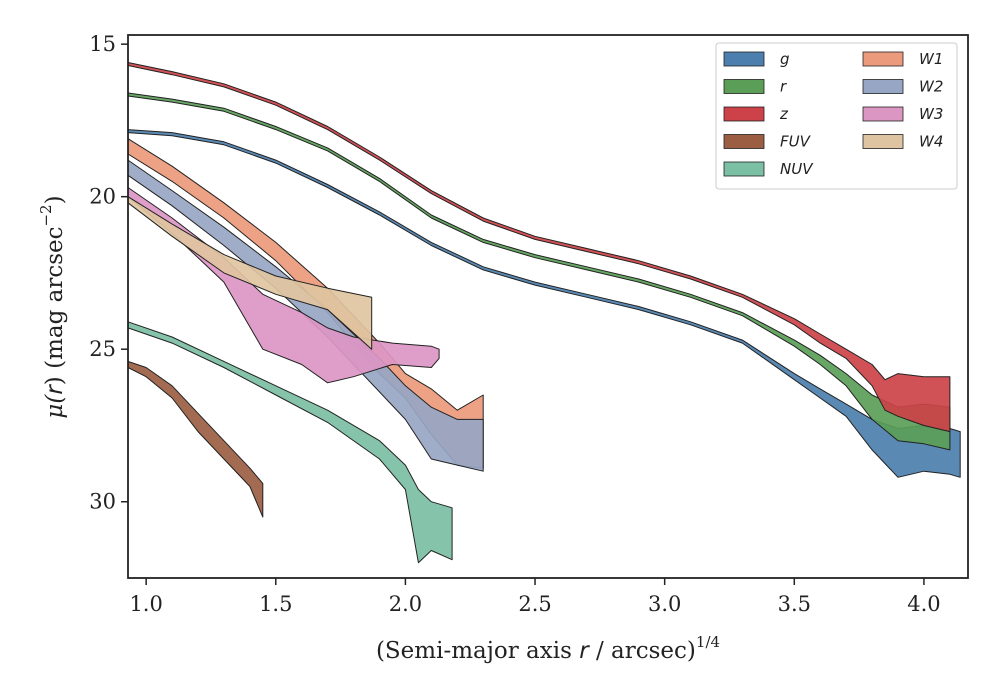 This screenshot has height=700, width=1000. What do you see at coordinates (52, 306) in the screenshot?
I see `y-axis-label: μ(r) (mag arcsec−2)` at bounding box center [52, 306].